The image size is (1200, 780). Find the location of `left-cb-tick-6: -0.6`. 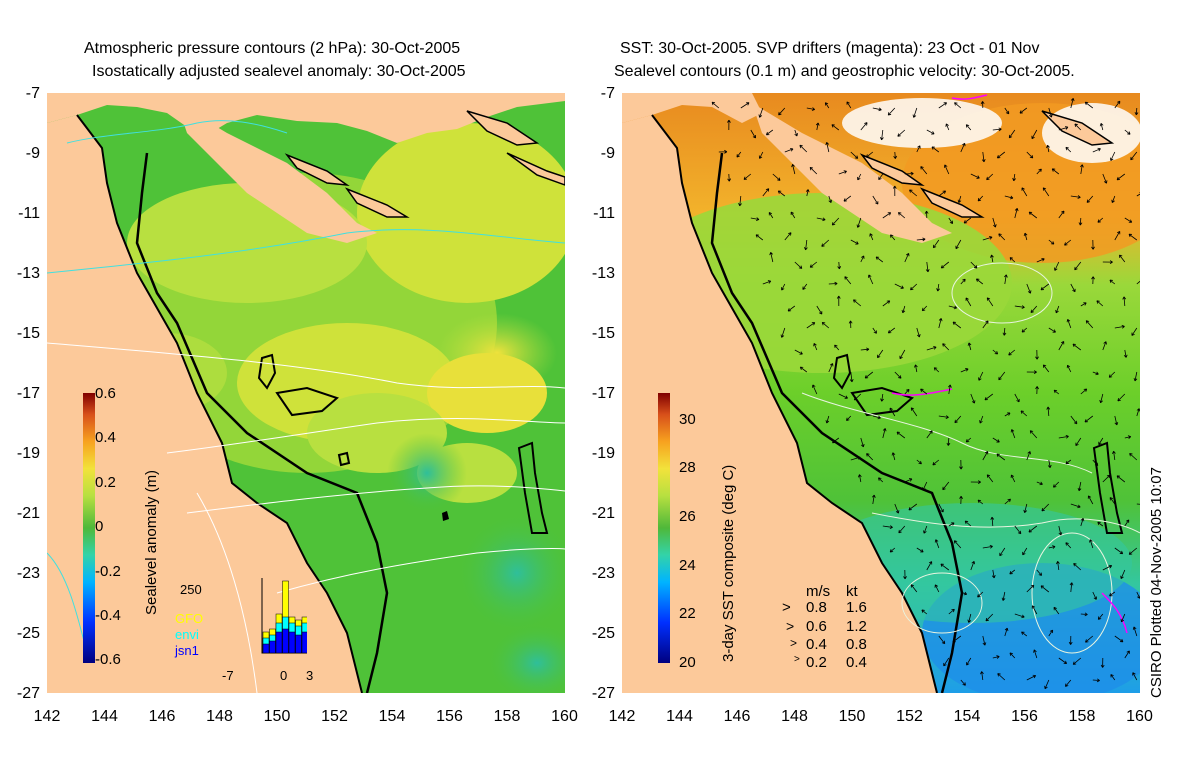

left-cb-tick-6: -0.6 is located at coordinates (108, 659).